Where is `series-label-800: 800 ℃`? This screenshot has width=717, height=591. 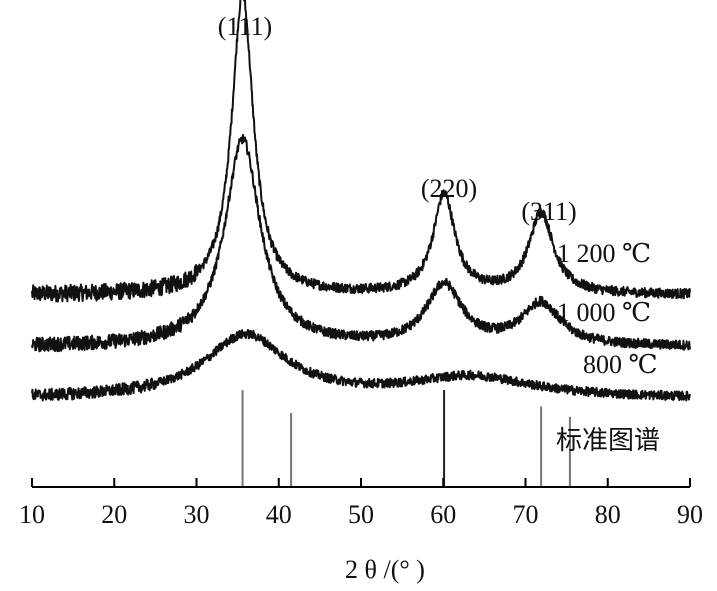 series-label-800: 800 ℃ is located at coordinates (620, 364).